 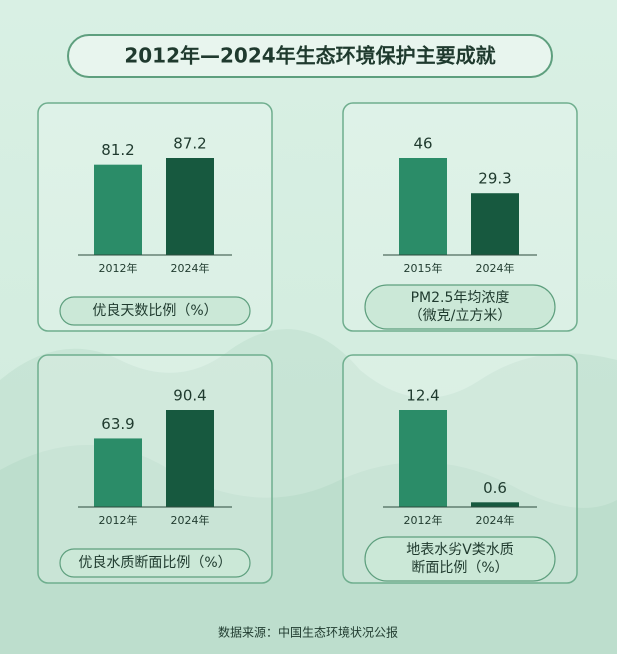 I want to click on chart-title: 地表水劣V类水质, so click(x=460, y=550).